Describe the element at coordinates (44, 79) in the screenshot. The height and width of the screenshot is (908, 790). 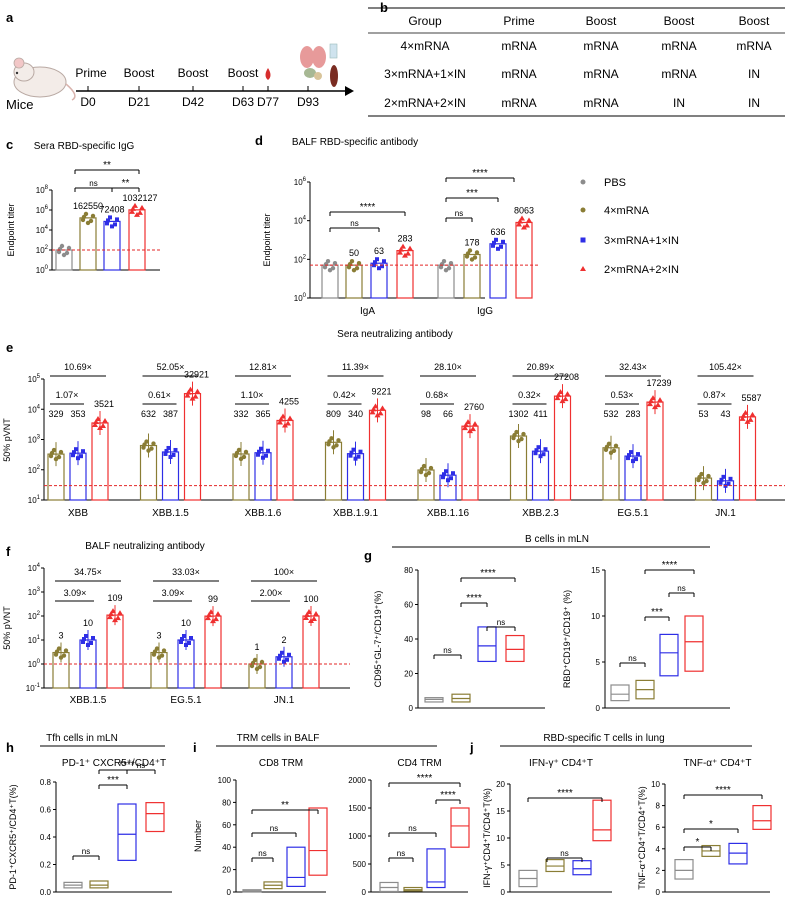
I see `mouse-icon` at that location.